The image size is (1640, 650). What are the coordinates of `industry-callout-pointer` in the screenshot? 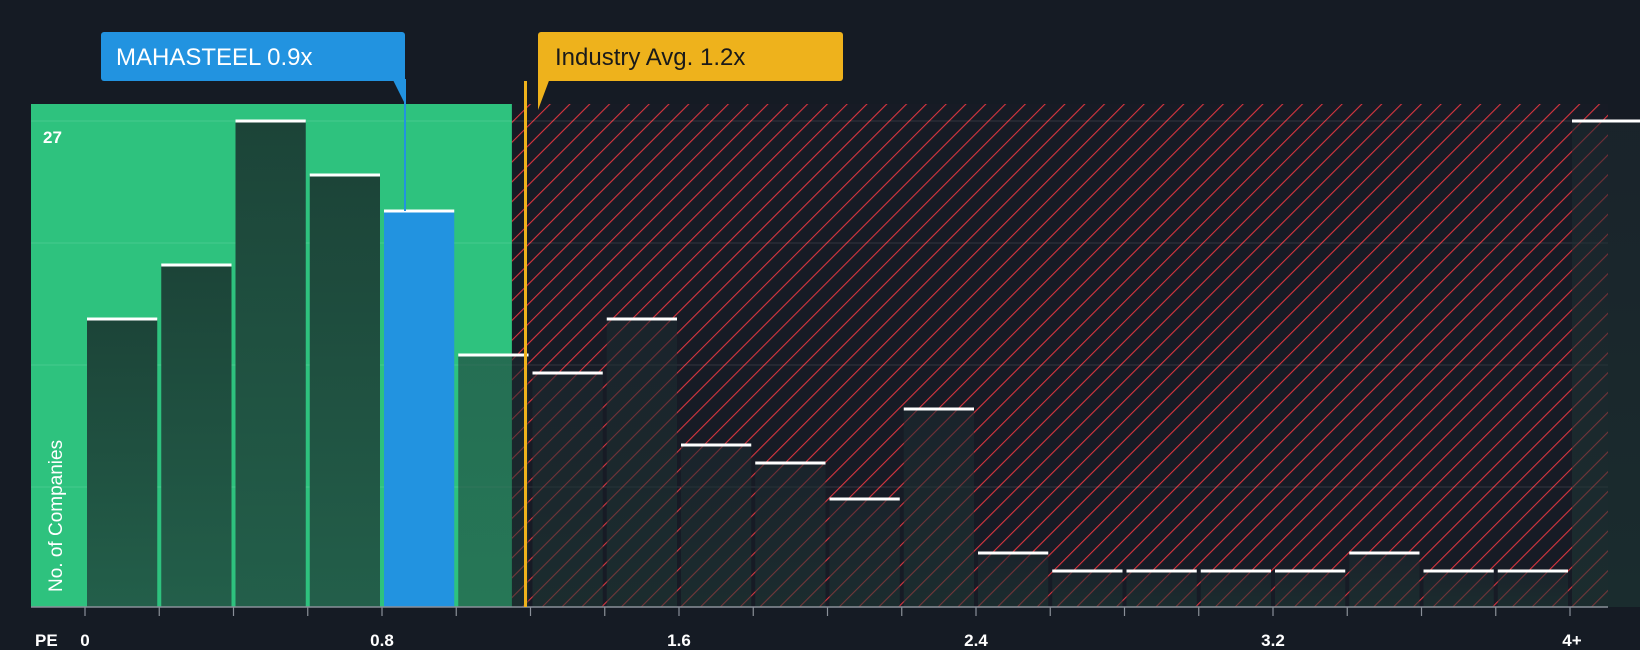 It's located at (544, 94).